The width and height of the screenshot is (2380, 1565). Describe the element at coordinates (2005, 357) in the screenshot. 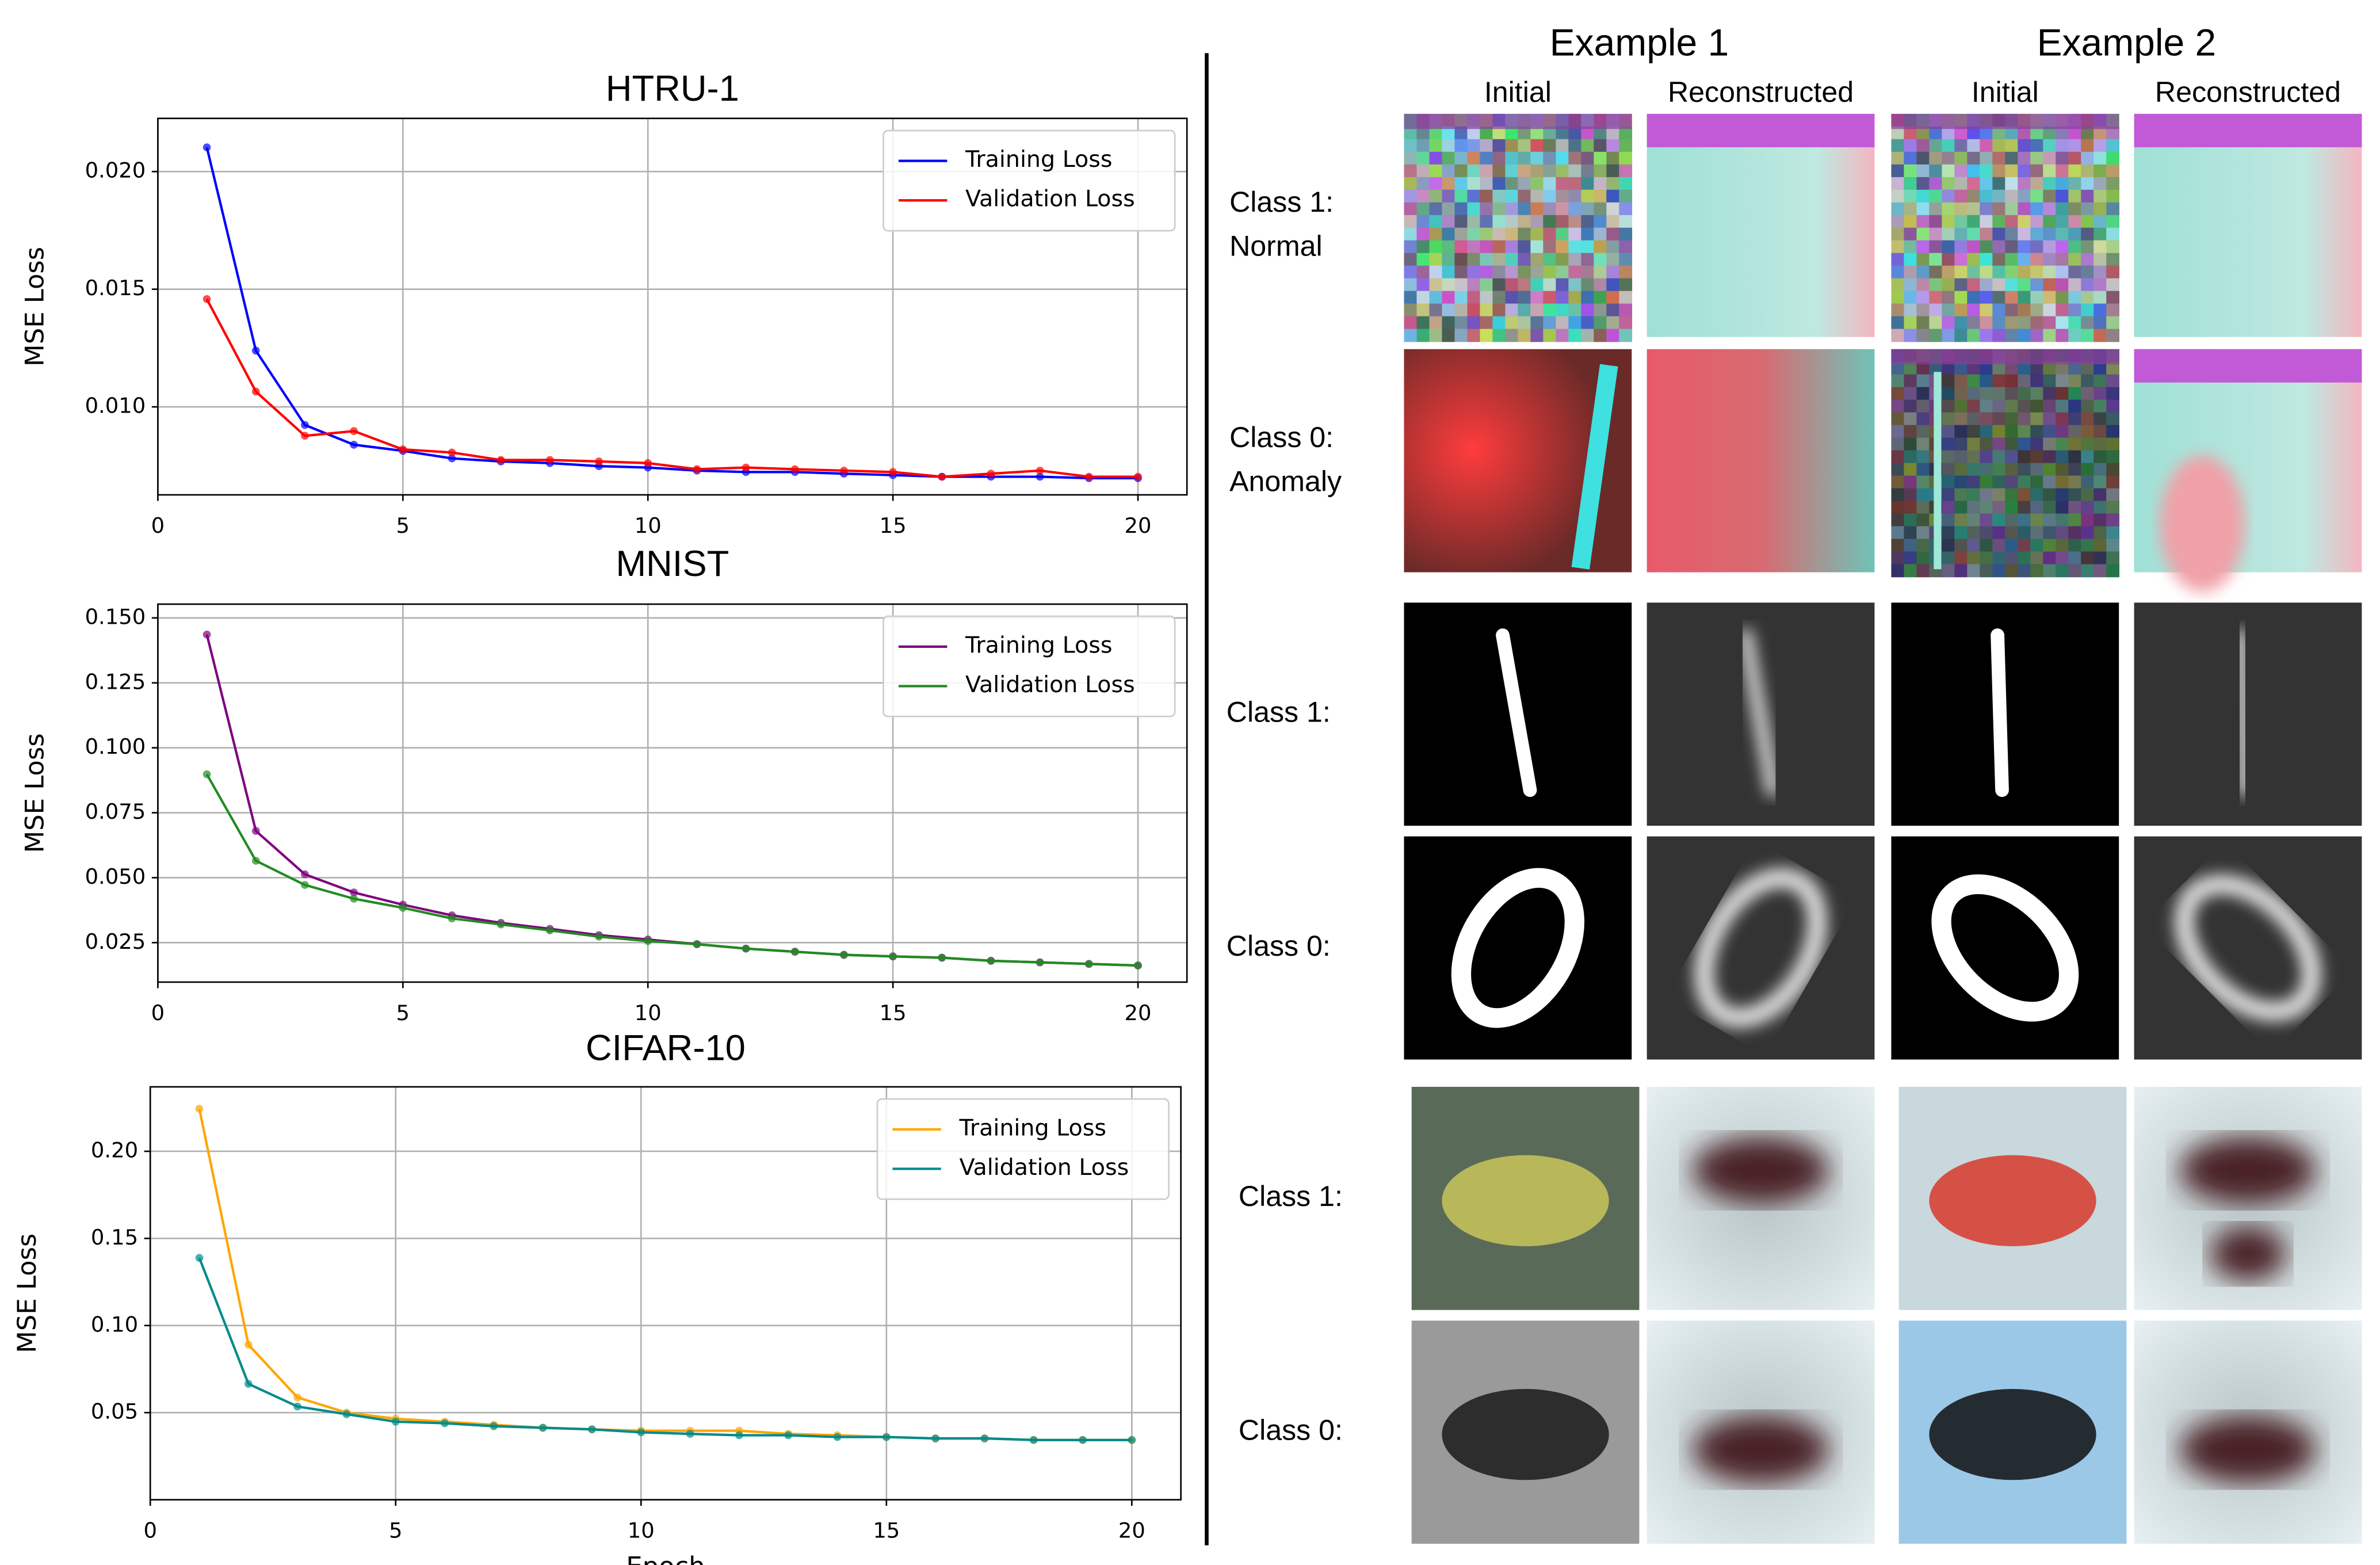

I see `tile-stripe` at that location.